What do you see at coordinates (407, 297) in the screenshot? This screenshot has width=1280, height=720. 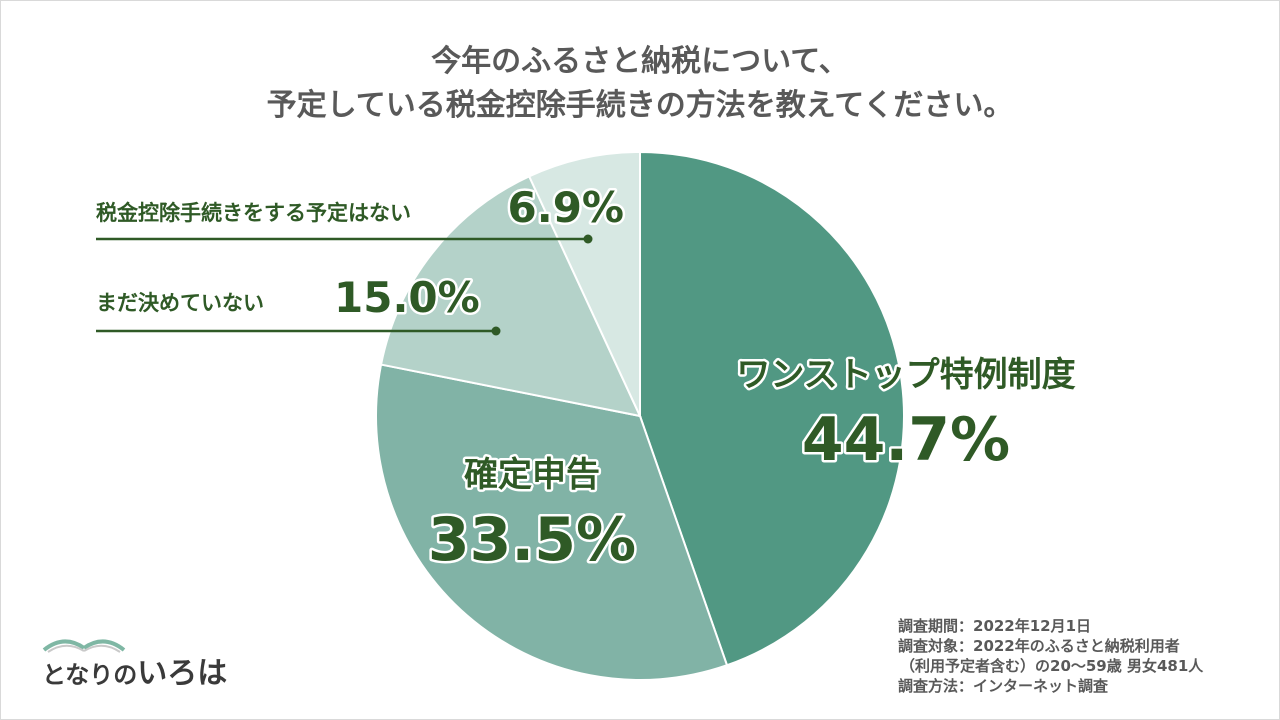 I see `slice-value-label-2: 15.0%` at bounding box center [407, 297].